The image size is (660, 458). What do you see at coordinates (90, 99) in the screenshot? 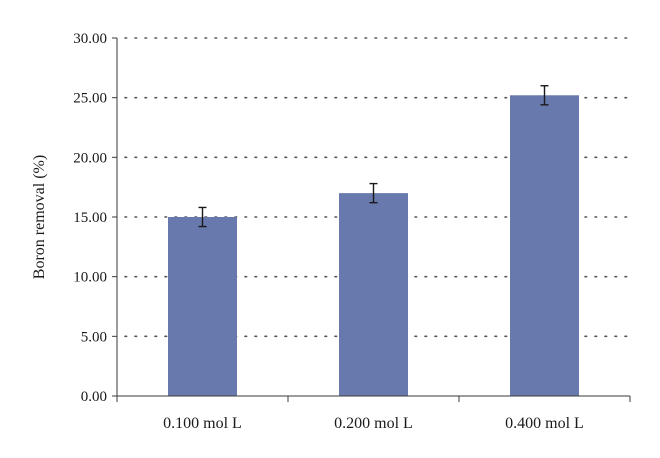
I see `y-tick-label: 25.00` at bounding box center [90, 99].